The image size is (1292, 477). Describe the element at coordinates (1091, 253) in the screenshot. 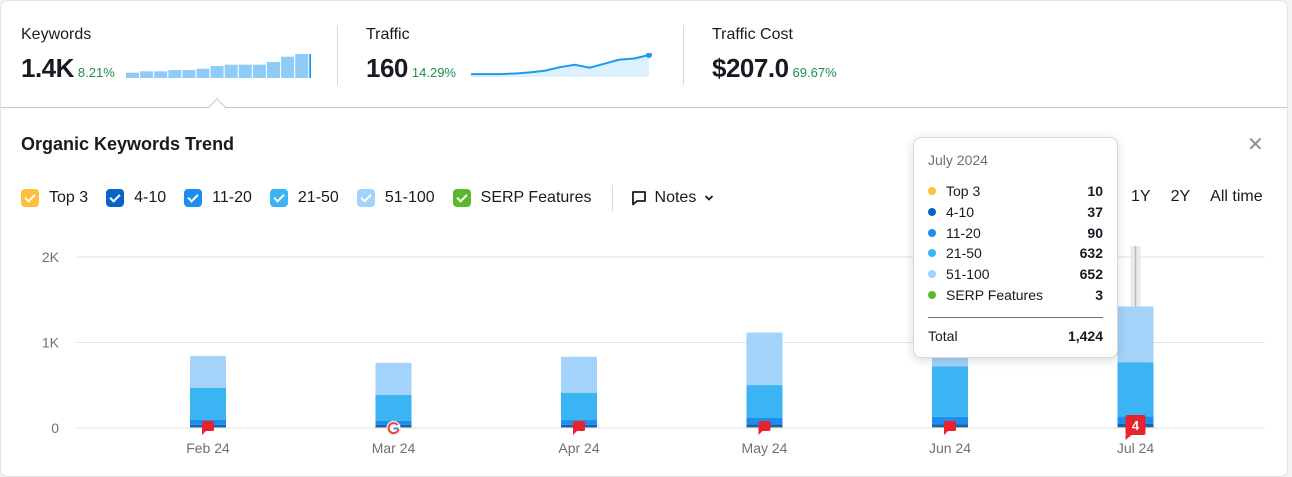

I see `tooltip-row-value: 632` at that location.